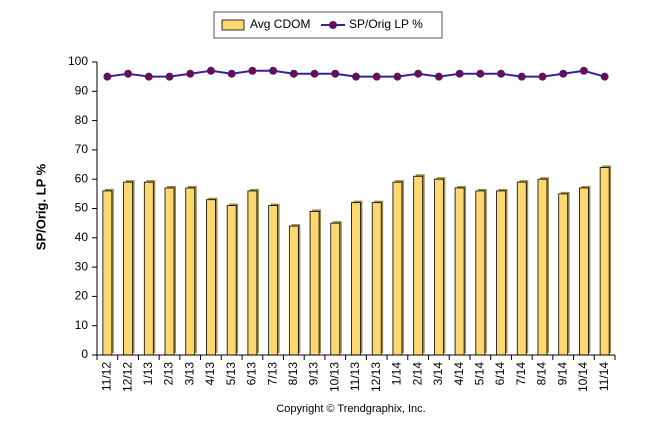  What do you see at coordinates (500, 374) in the screenshot?
I see `x-tick-label: 6/14` at bounding box center [500, 374].